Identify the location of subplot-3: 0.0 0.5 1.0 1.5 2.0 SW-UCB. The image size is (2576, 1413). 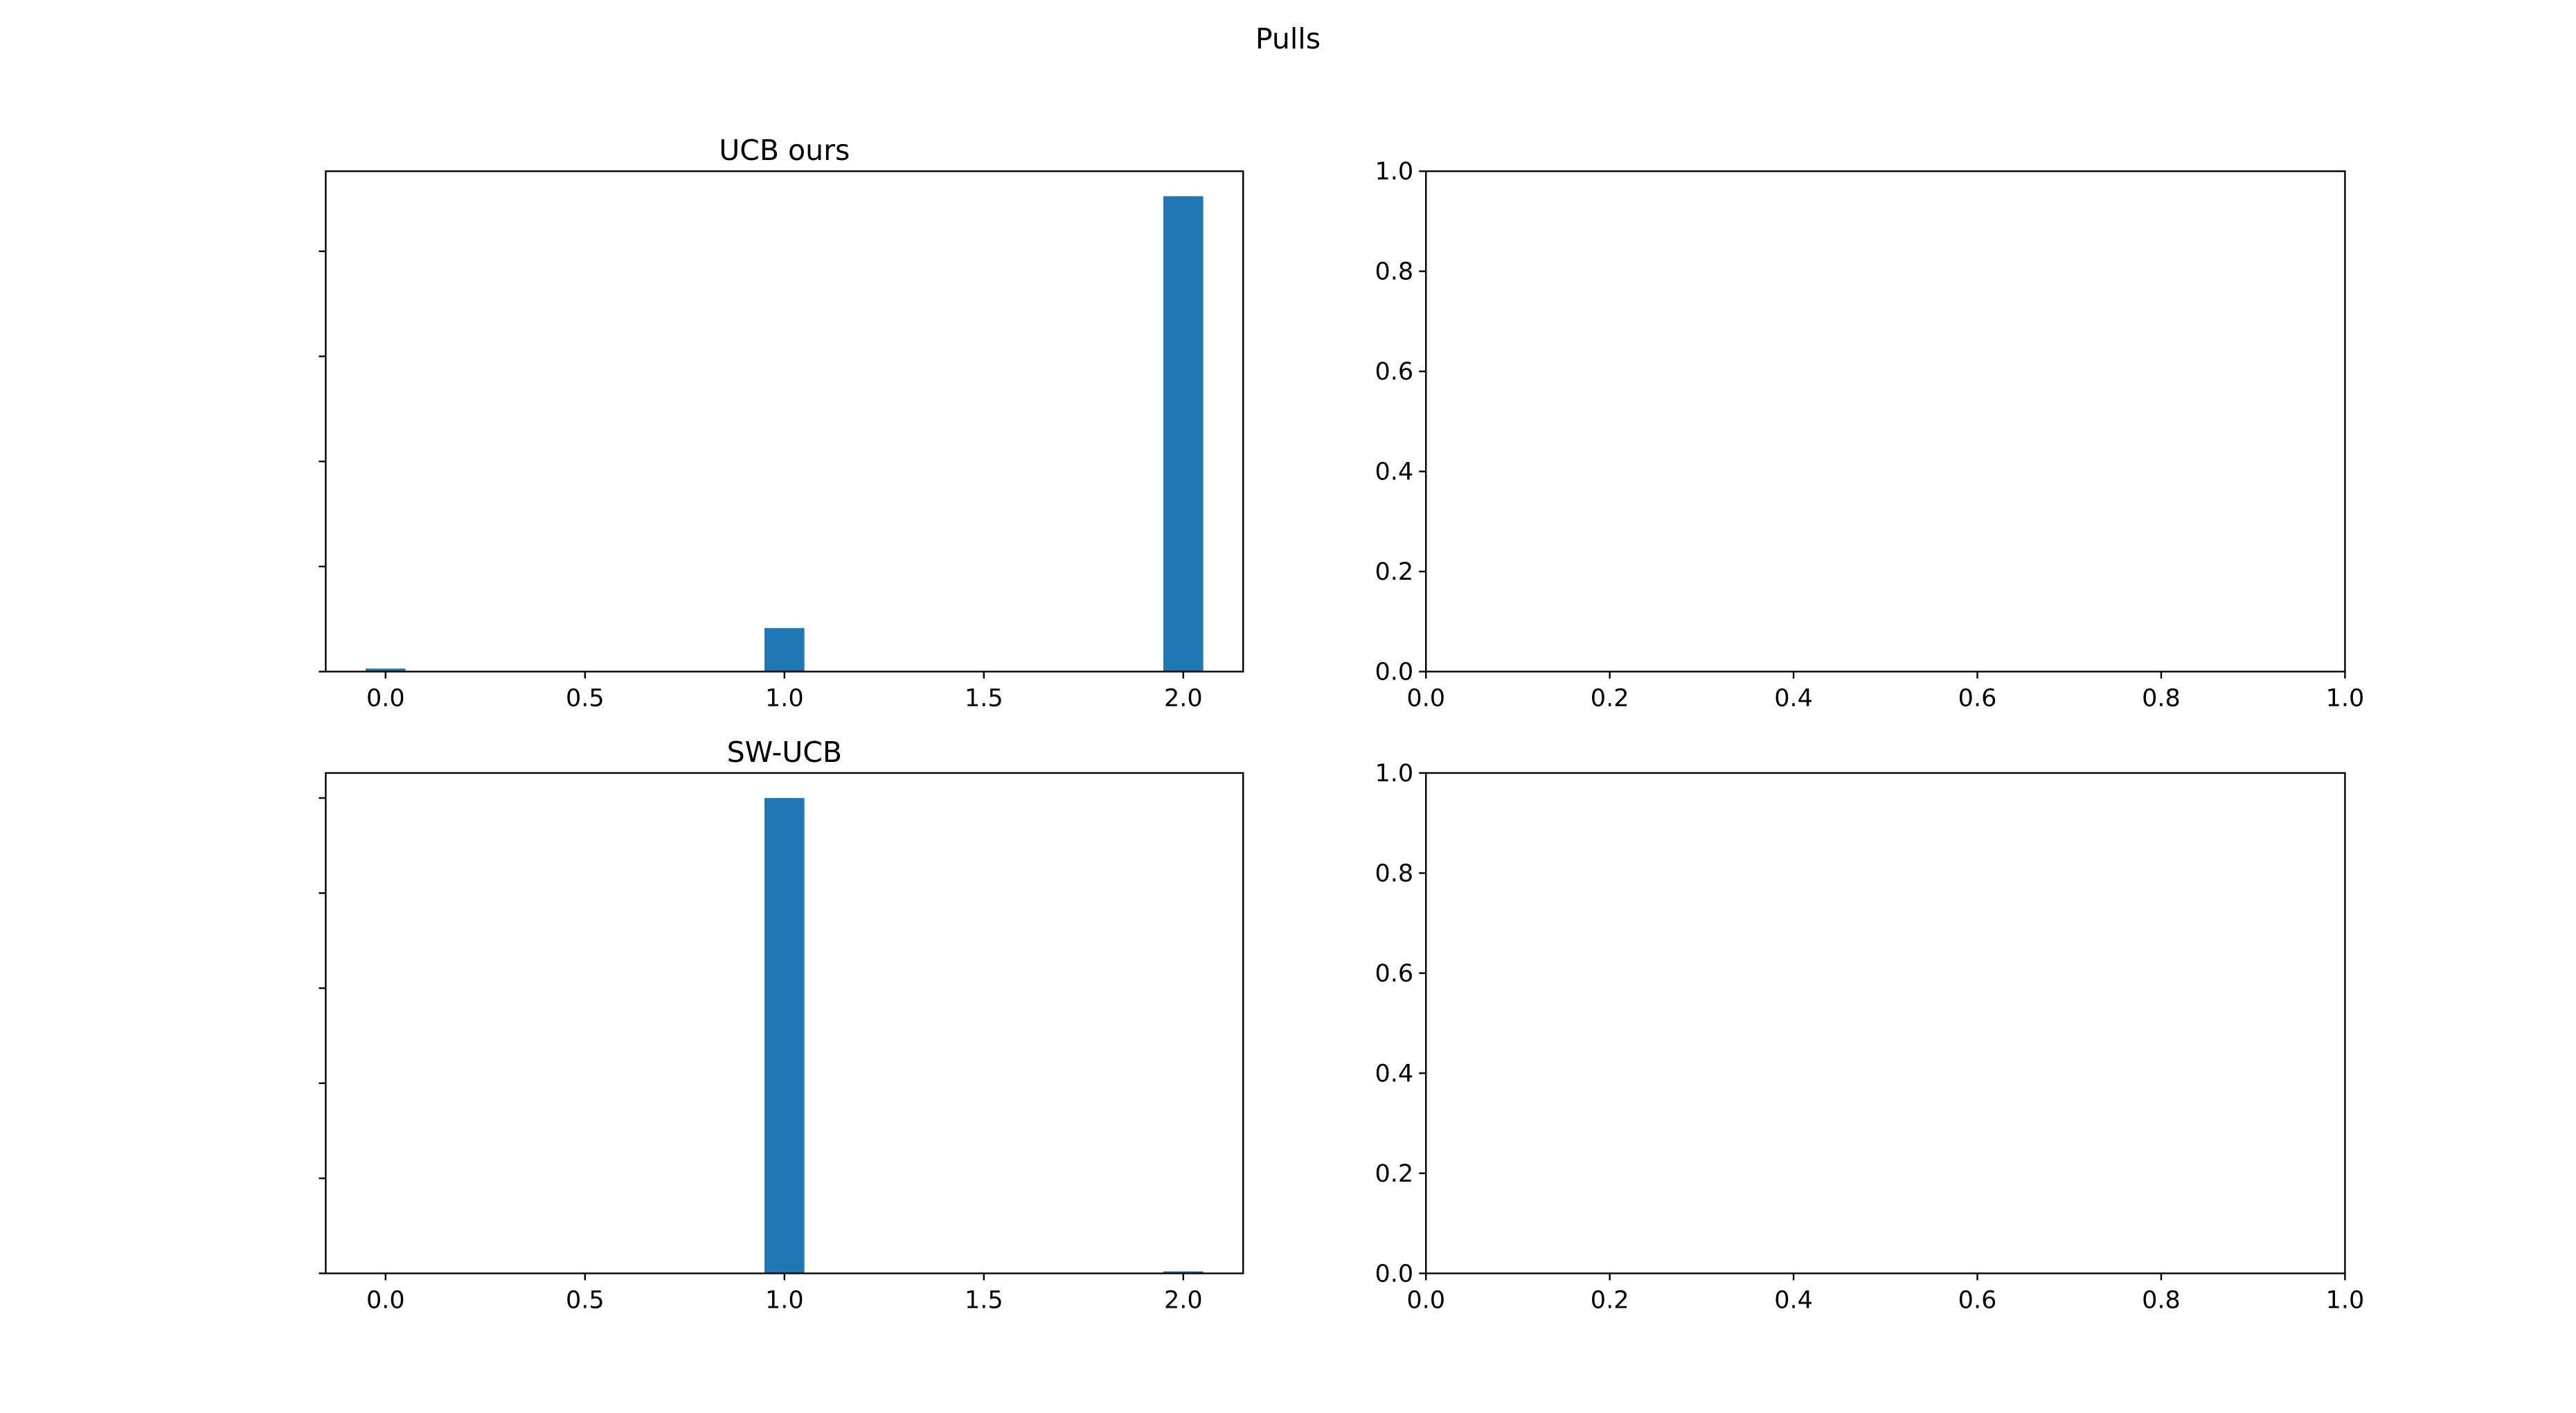
(782, 1025).